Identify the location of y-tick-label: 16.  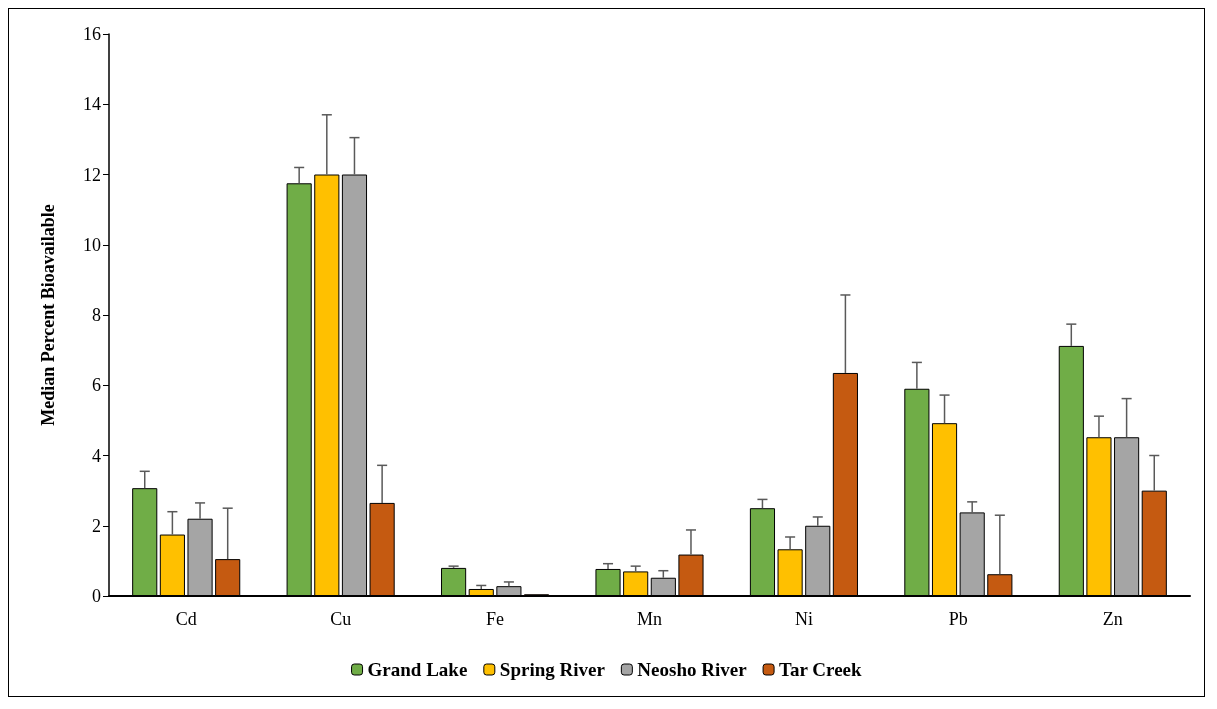
(92, 34).